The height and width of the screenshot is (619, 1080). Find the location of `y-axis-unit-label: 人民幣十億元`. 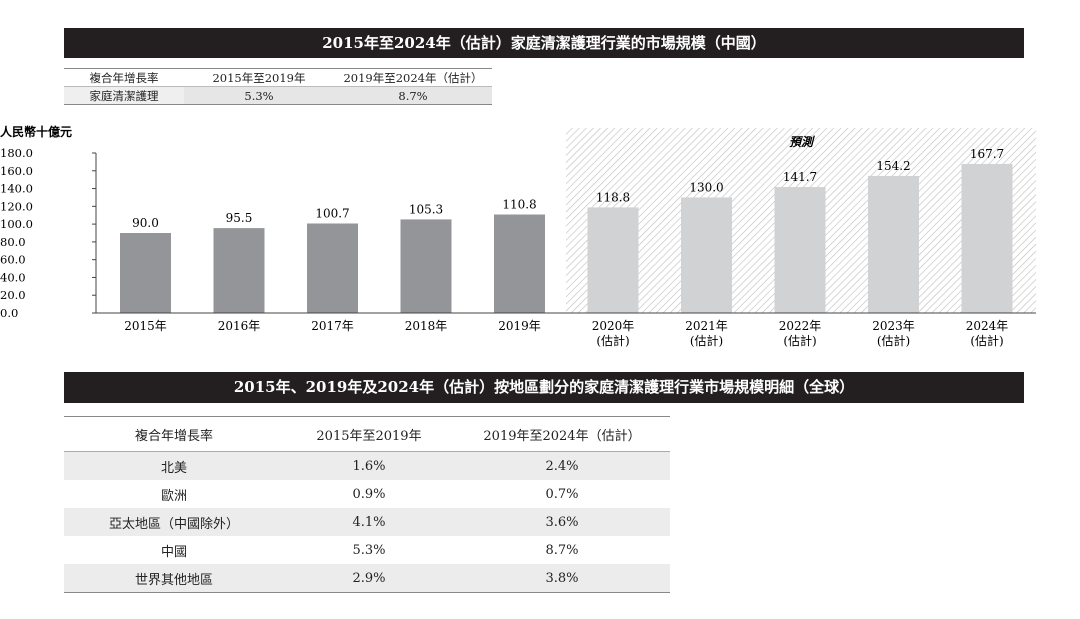

y-axis-unit-label: 人民幣十億元 is located at coordinates (36, 131).